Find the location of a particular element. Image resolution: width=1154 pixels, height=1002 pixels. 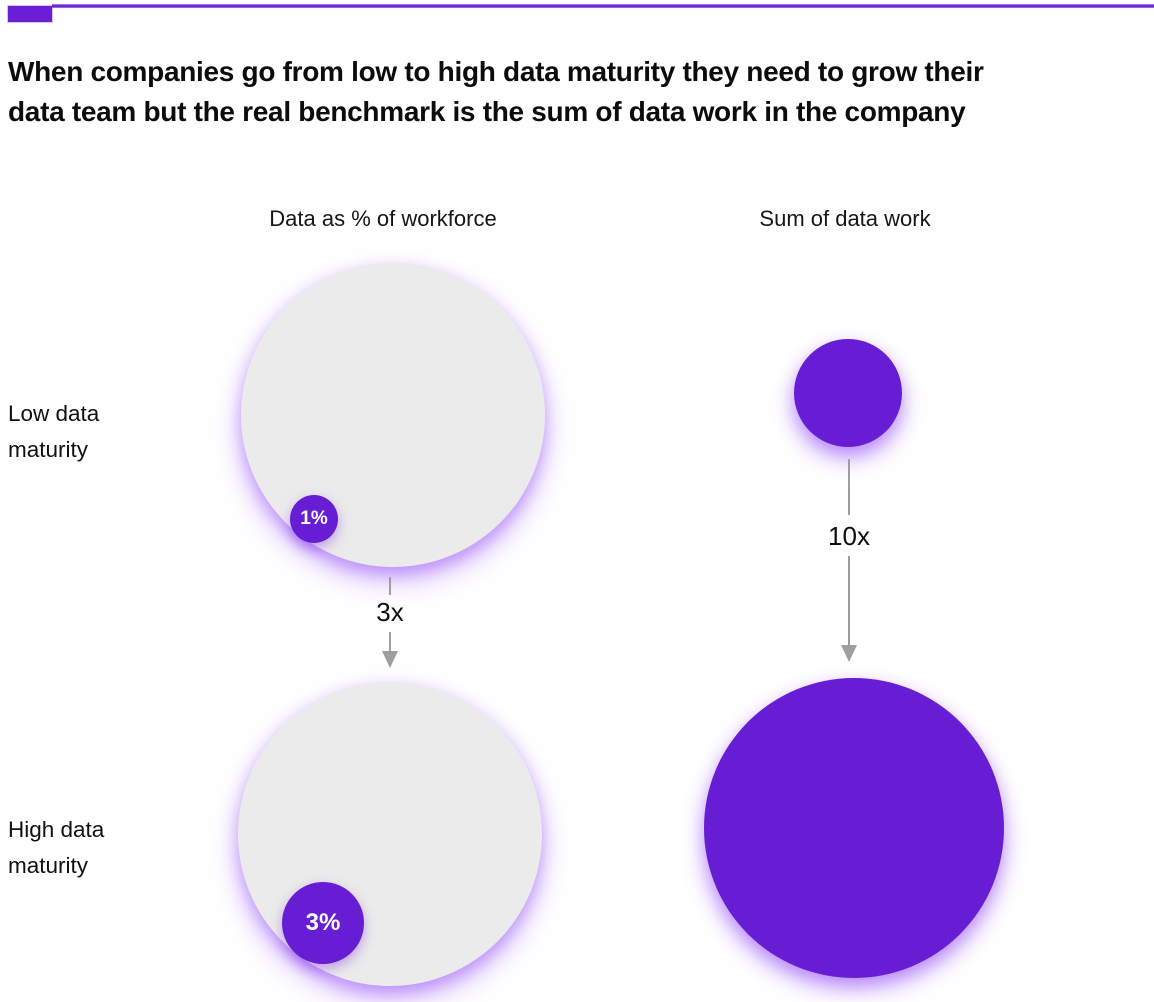

data-team-share-value-low: 1% is located at coordinates (314, 518).